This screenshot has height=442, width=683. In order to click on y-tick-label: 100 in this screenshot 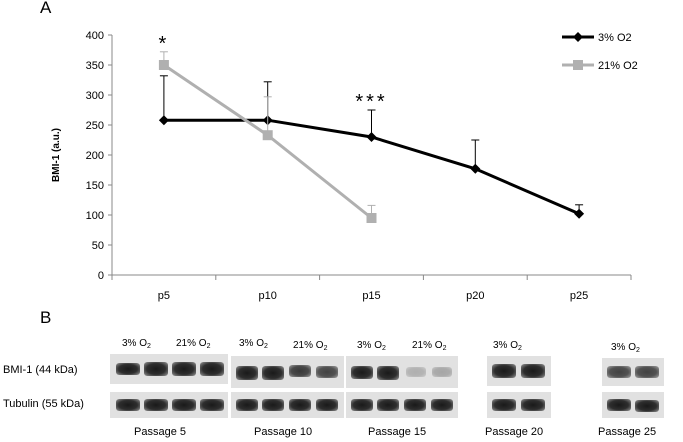, I will do `click(95, 216)`.